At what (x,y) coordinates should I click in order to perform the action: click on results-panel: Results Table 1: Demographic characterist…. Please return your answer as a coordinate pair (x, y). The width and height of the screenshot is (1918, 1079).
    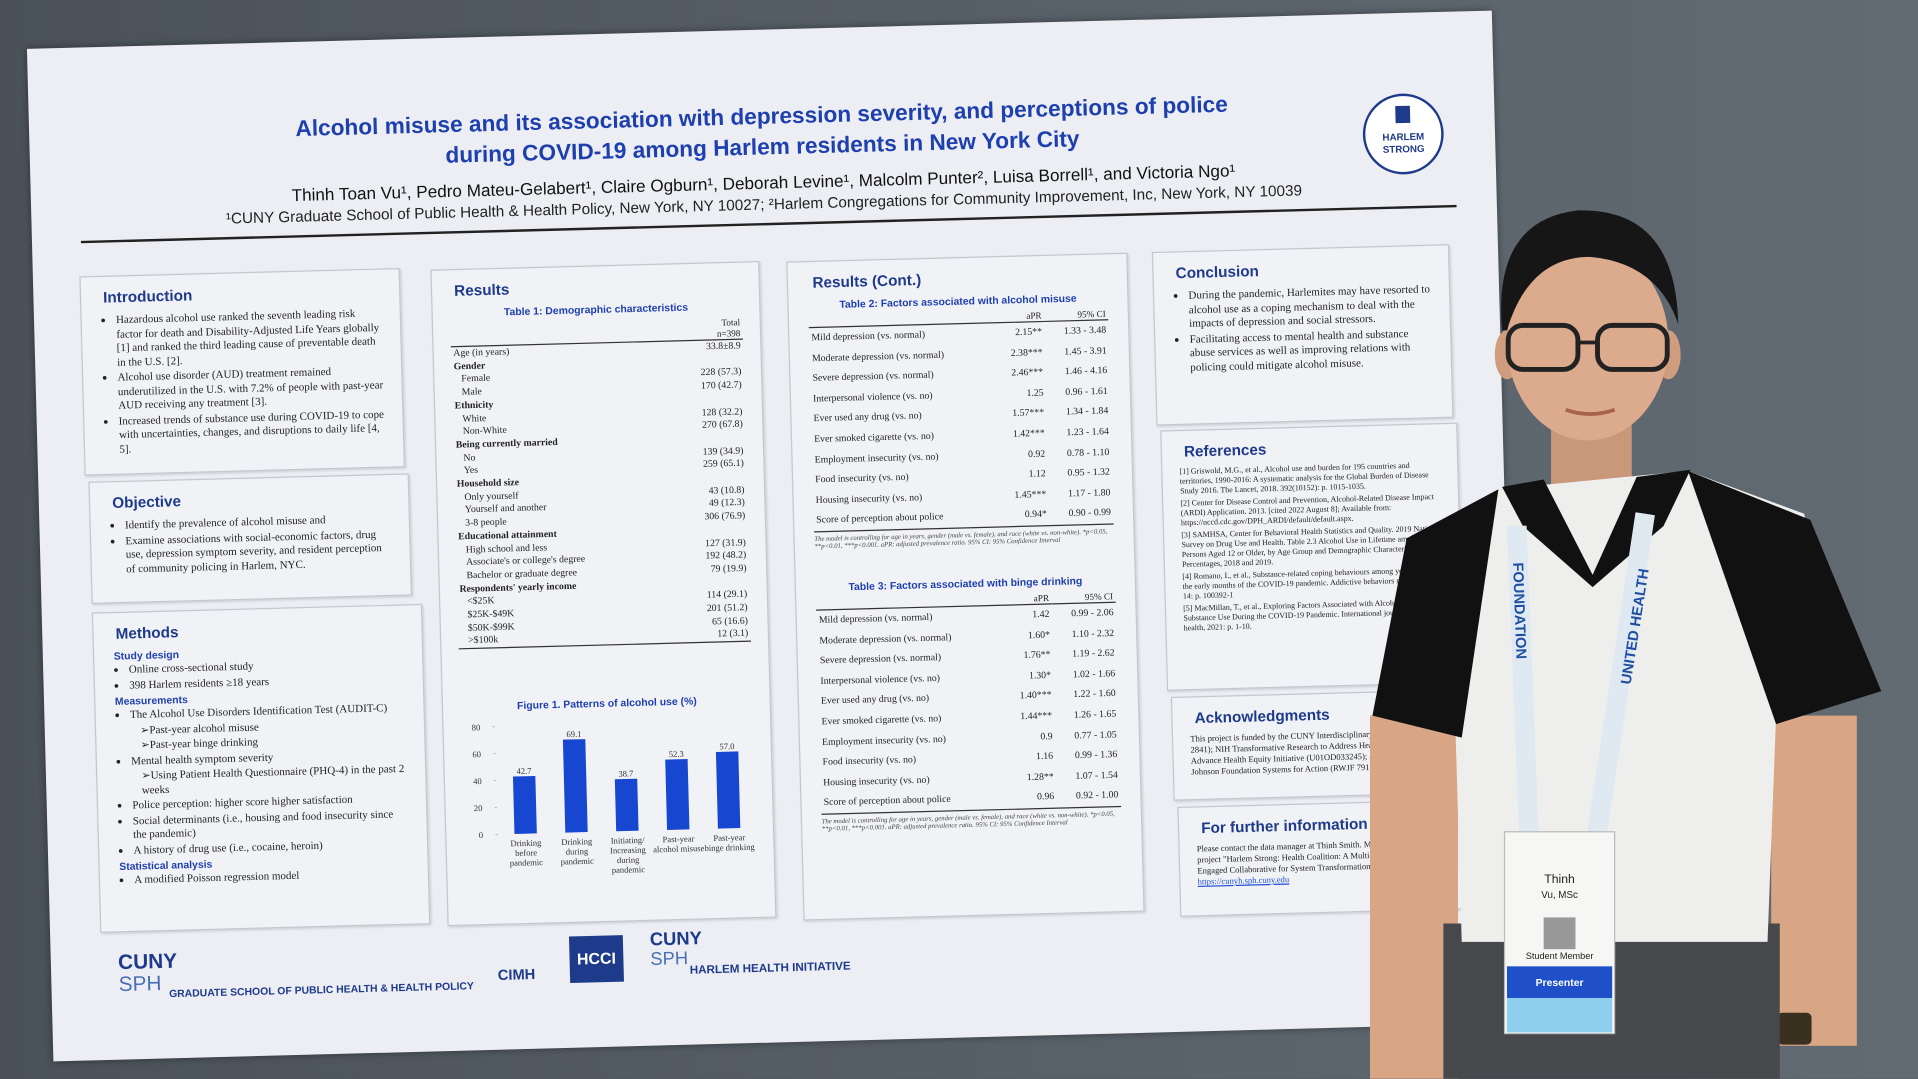
    Looking at the image, I should click on (603, 594).